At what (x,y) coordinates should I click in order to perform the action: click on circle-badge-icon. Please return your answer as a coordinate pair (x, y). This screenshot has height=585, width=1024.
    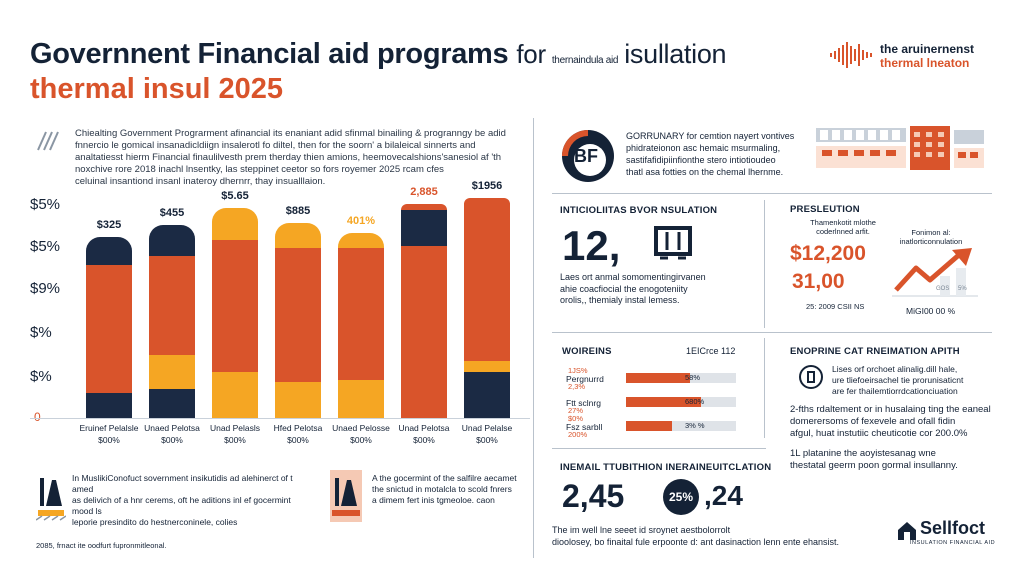
    Looking at the image, I should click on (811, 377).